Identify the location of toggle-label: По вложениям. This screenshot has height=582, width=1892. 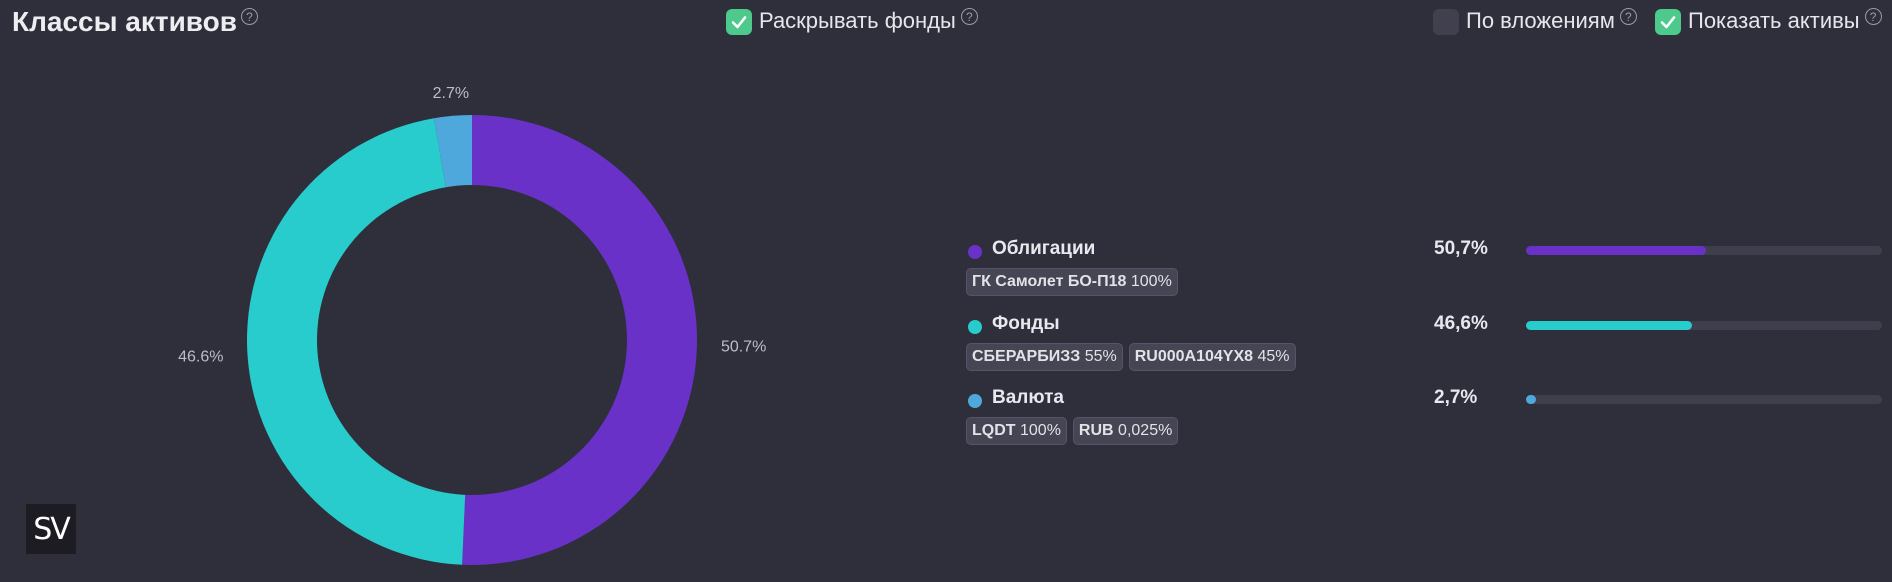
(1540, 20).